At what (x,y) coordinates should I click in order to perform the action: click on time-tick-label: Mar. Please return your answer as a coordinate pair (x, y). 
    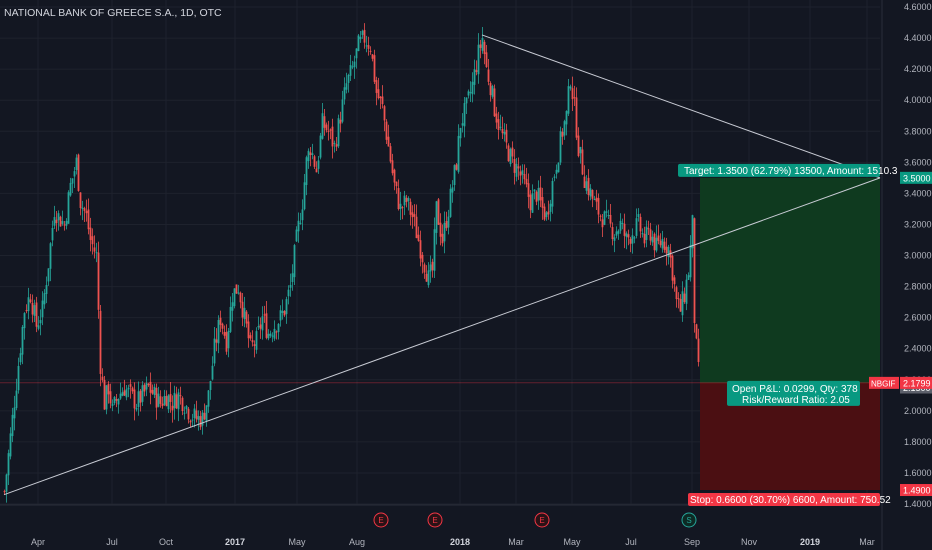
    Looking at the image, I should click on (516, 542).